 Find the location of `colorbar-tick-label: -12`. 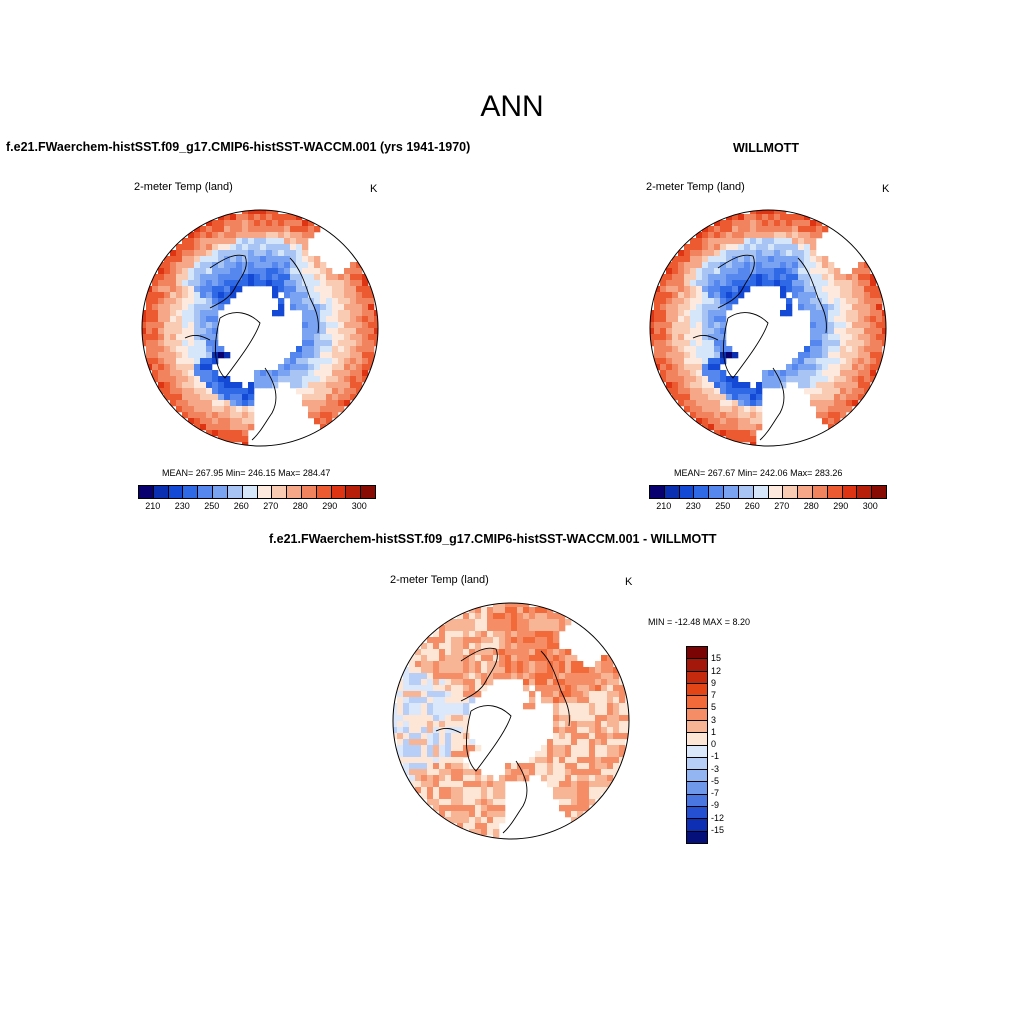

colorbar-tick-label: -12 is located at coordinates (718, 817).